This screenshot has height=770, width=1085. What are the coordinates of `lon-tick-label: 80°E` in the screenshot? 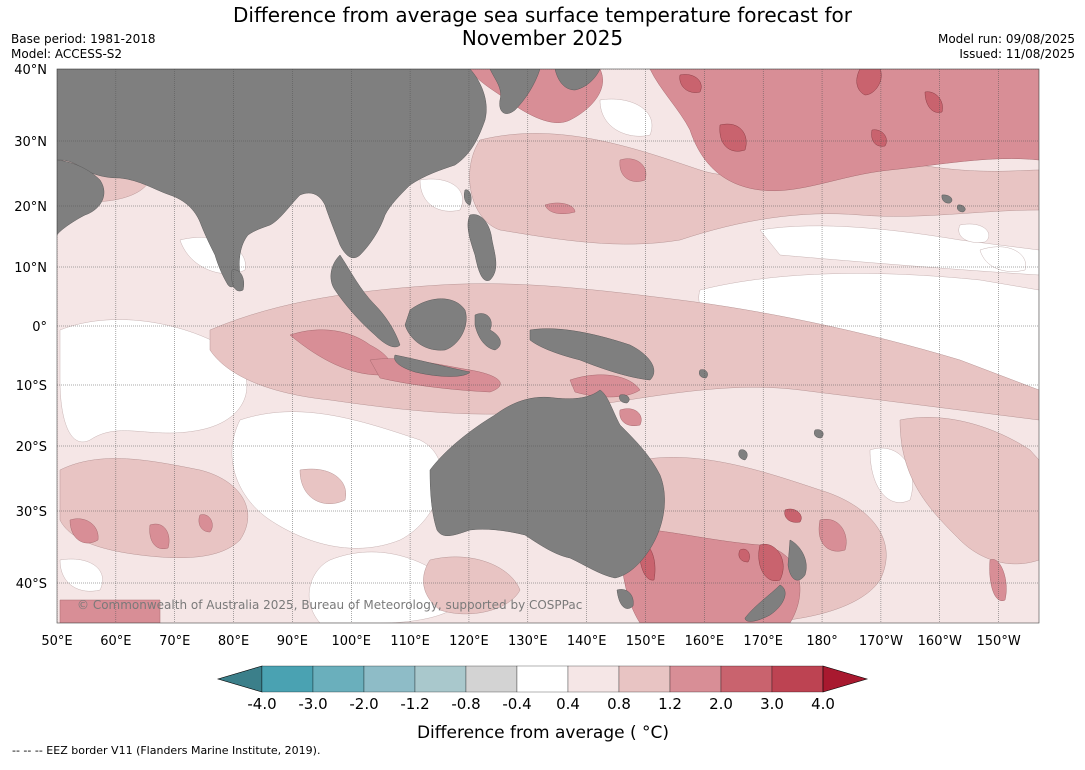 It's located at (233, 641).